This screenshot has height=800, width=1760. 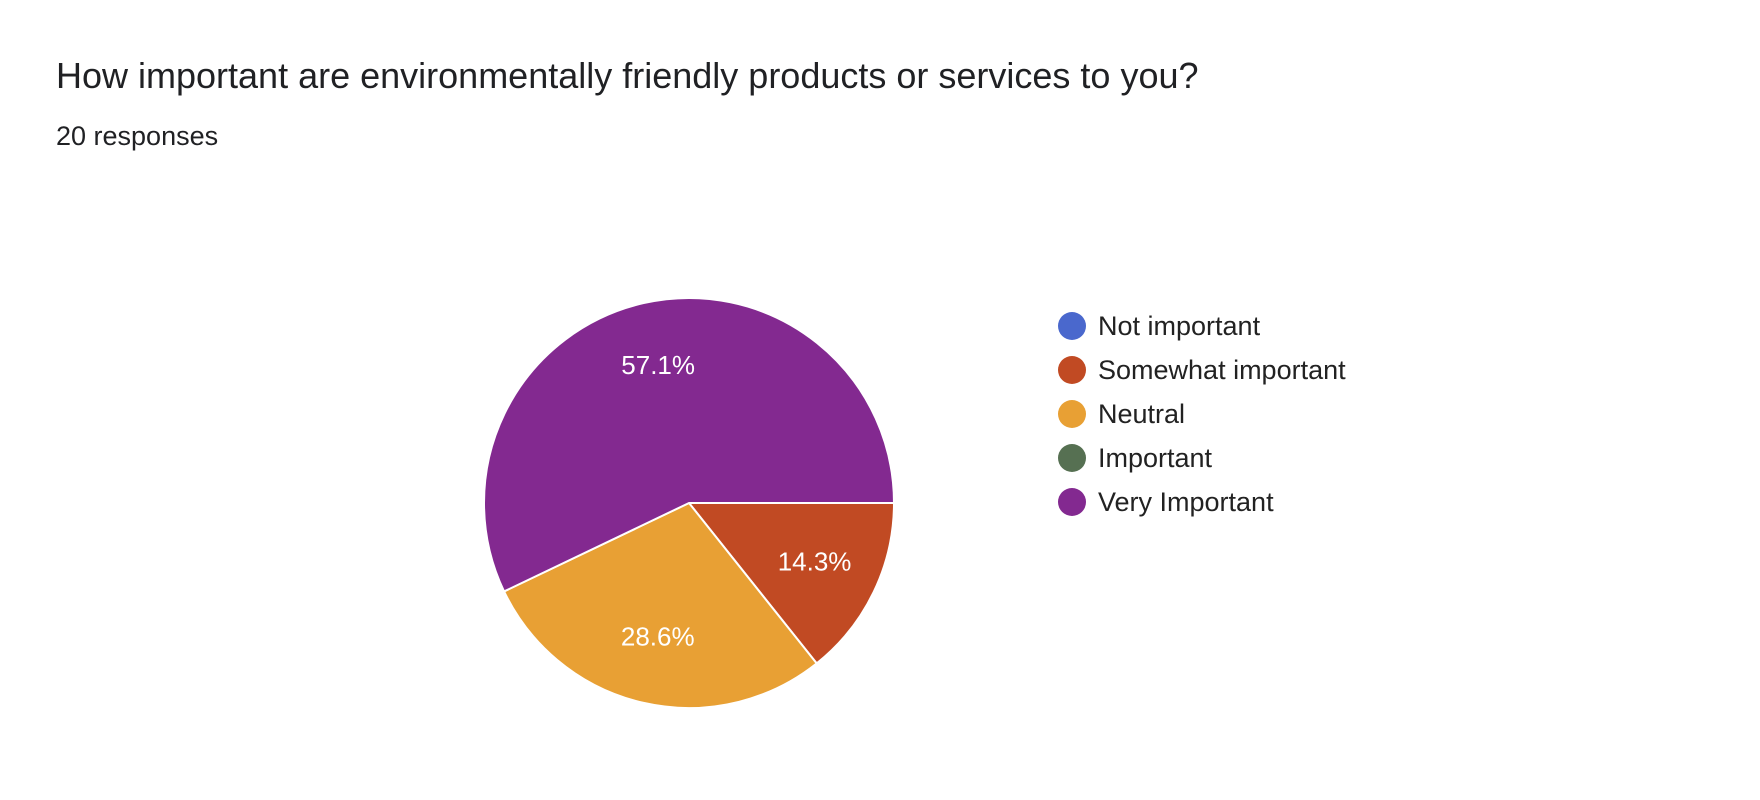 I want to click on response-count: 20 responses, so click(x=137, y=136).